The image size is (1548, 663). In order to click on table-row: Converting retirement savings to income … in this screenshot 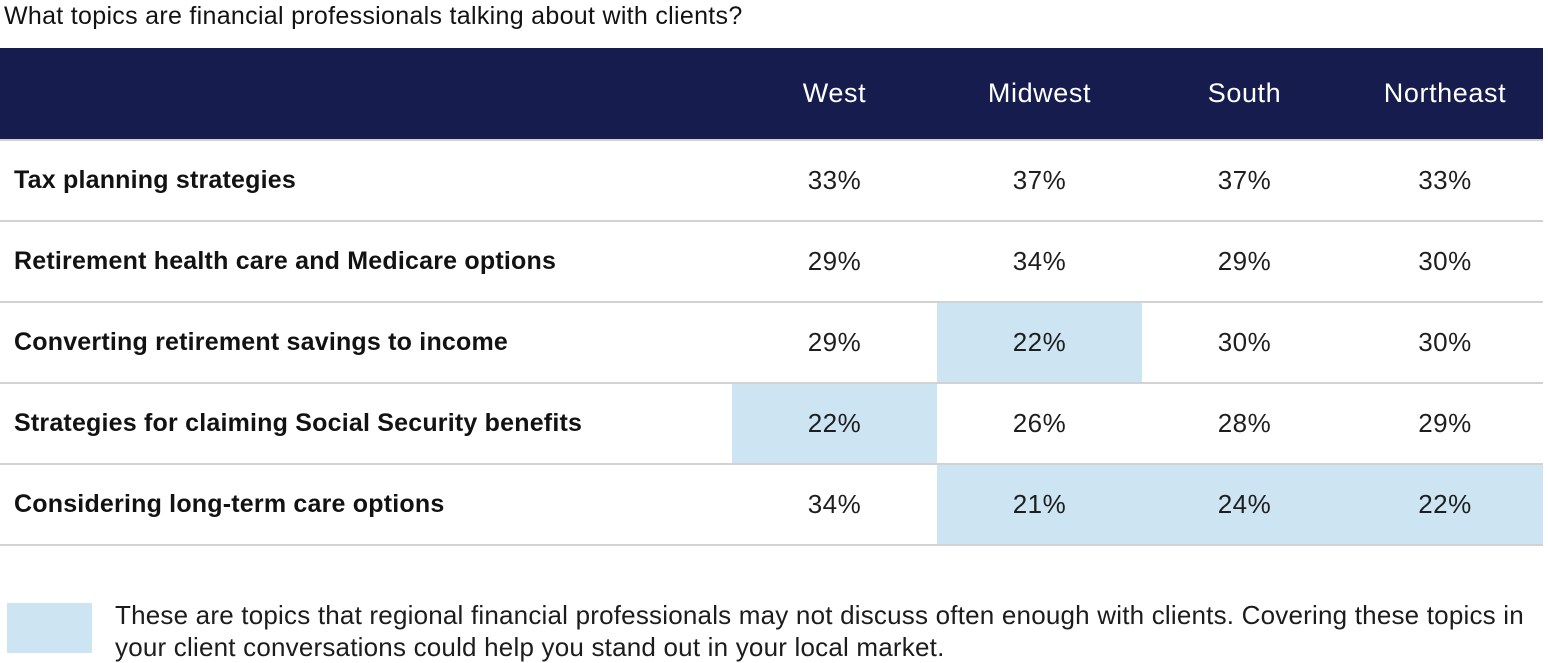, I will do `click(771, 341)`.